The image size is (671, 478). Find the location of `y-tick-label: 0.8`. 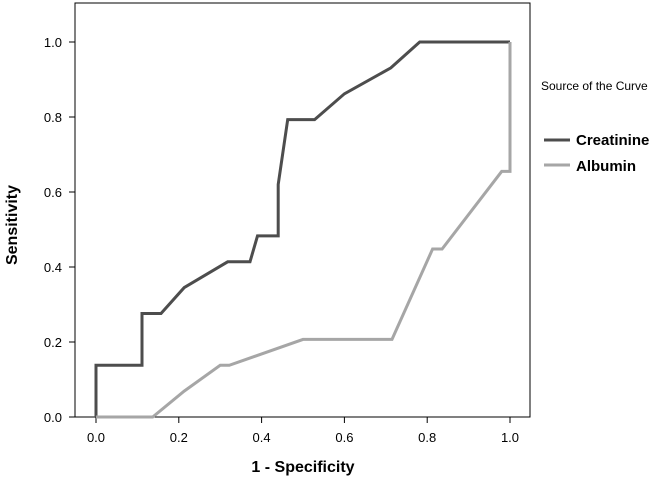

y-tick-label: 0.8 is located at coordinates (53, 117).